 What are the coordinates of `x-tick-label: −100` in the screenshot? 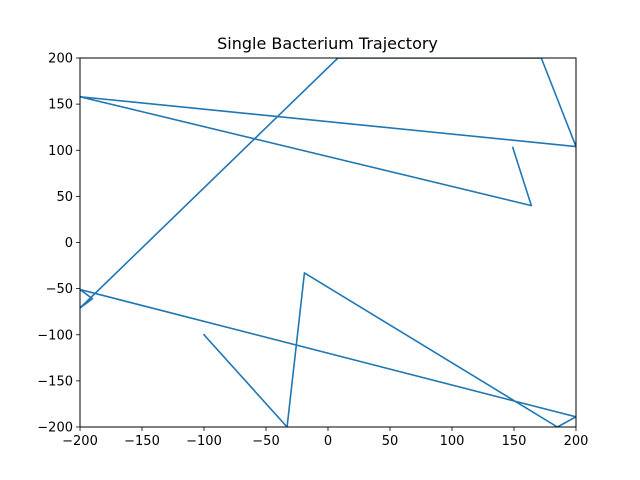 It's located at (204, 441).